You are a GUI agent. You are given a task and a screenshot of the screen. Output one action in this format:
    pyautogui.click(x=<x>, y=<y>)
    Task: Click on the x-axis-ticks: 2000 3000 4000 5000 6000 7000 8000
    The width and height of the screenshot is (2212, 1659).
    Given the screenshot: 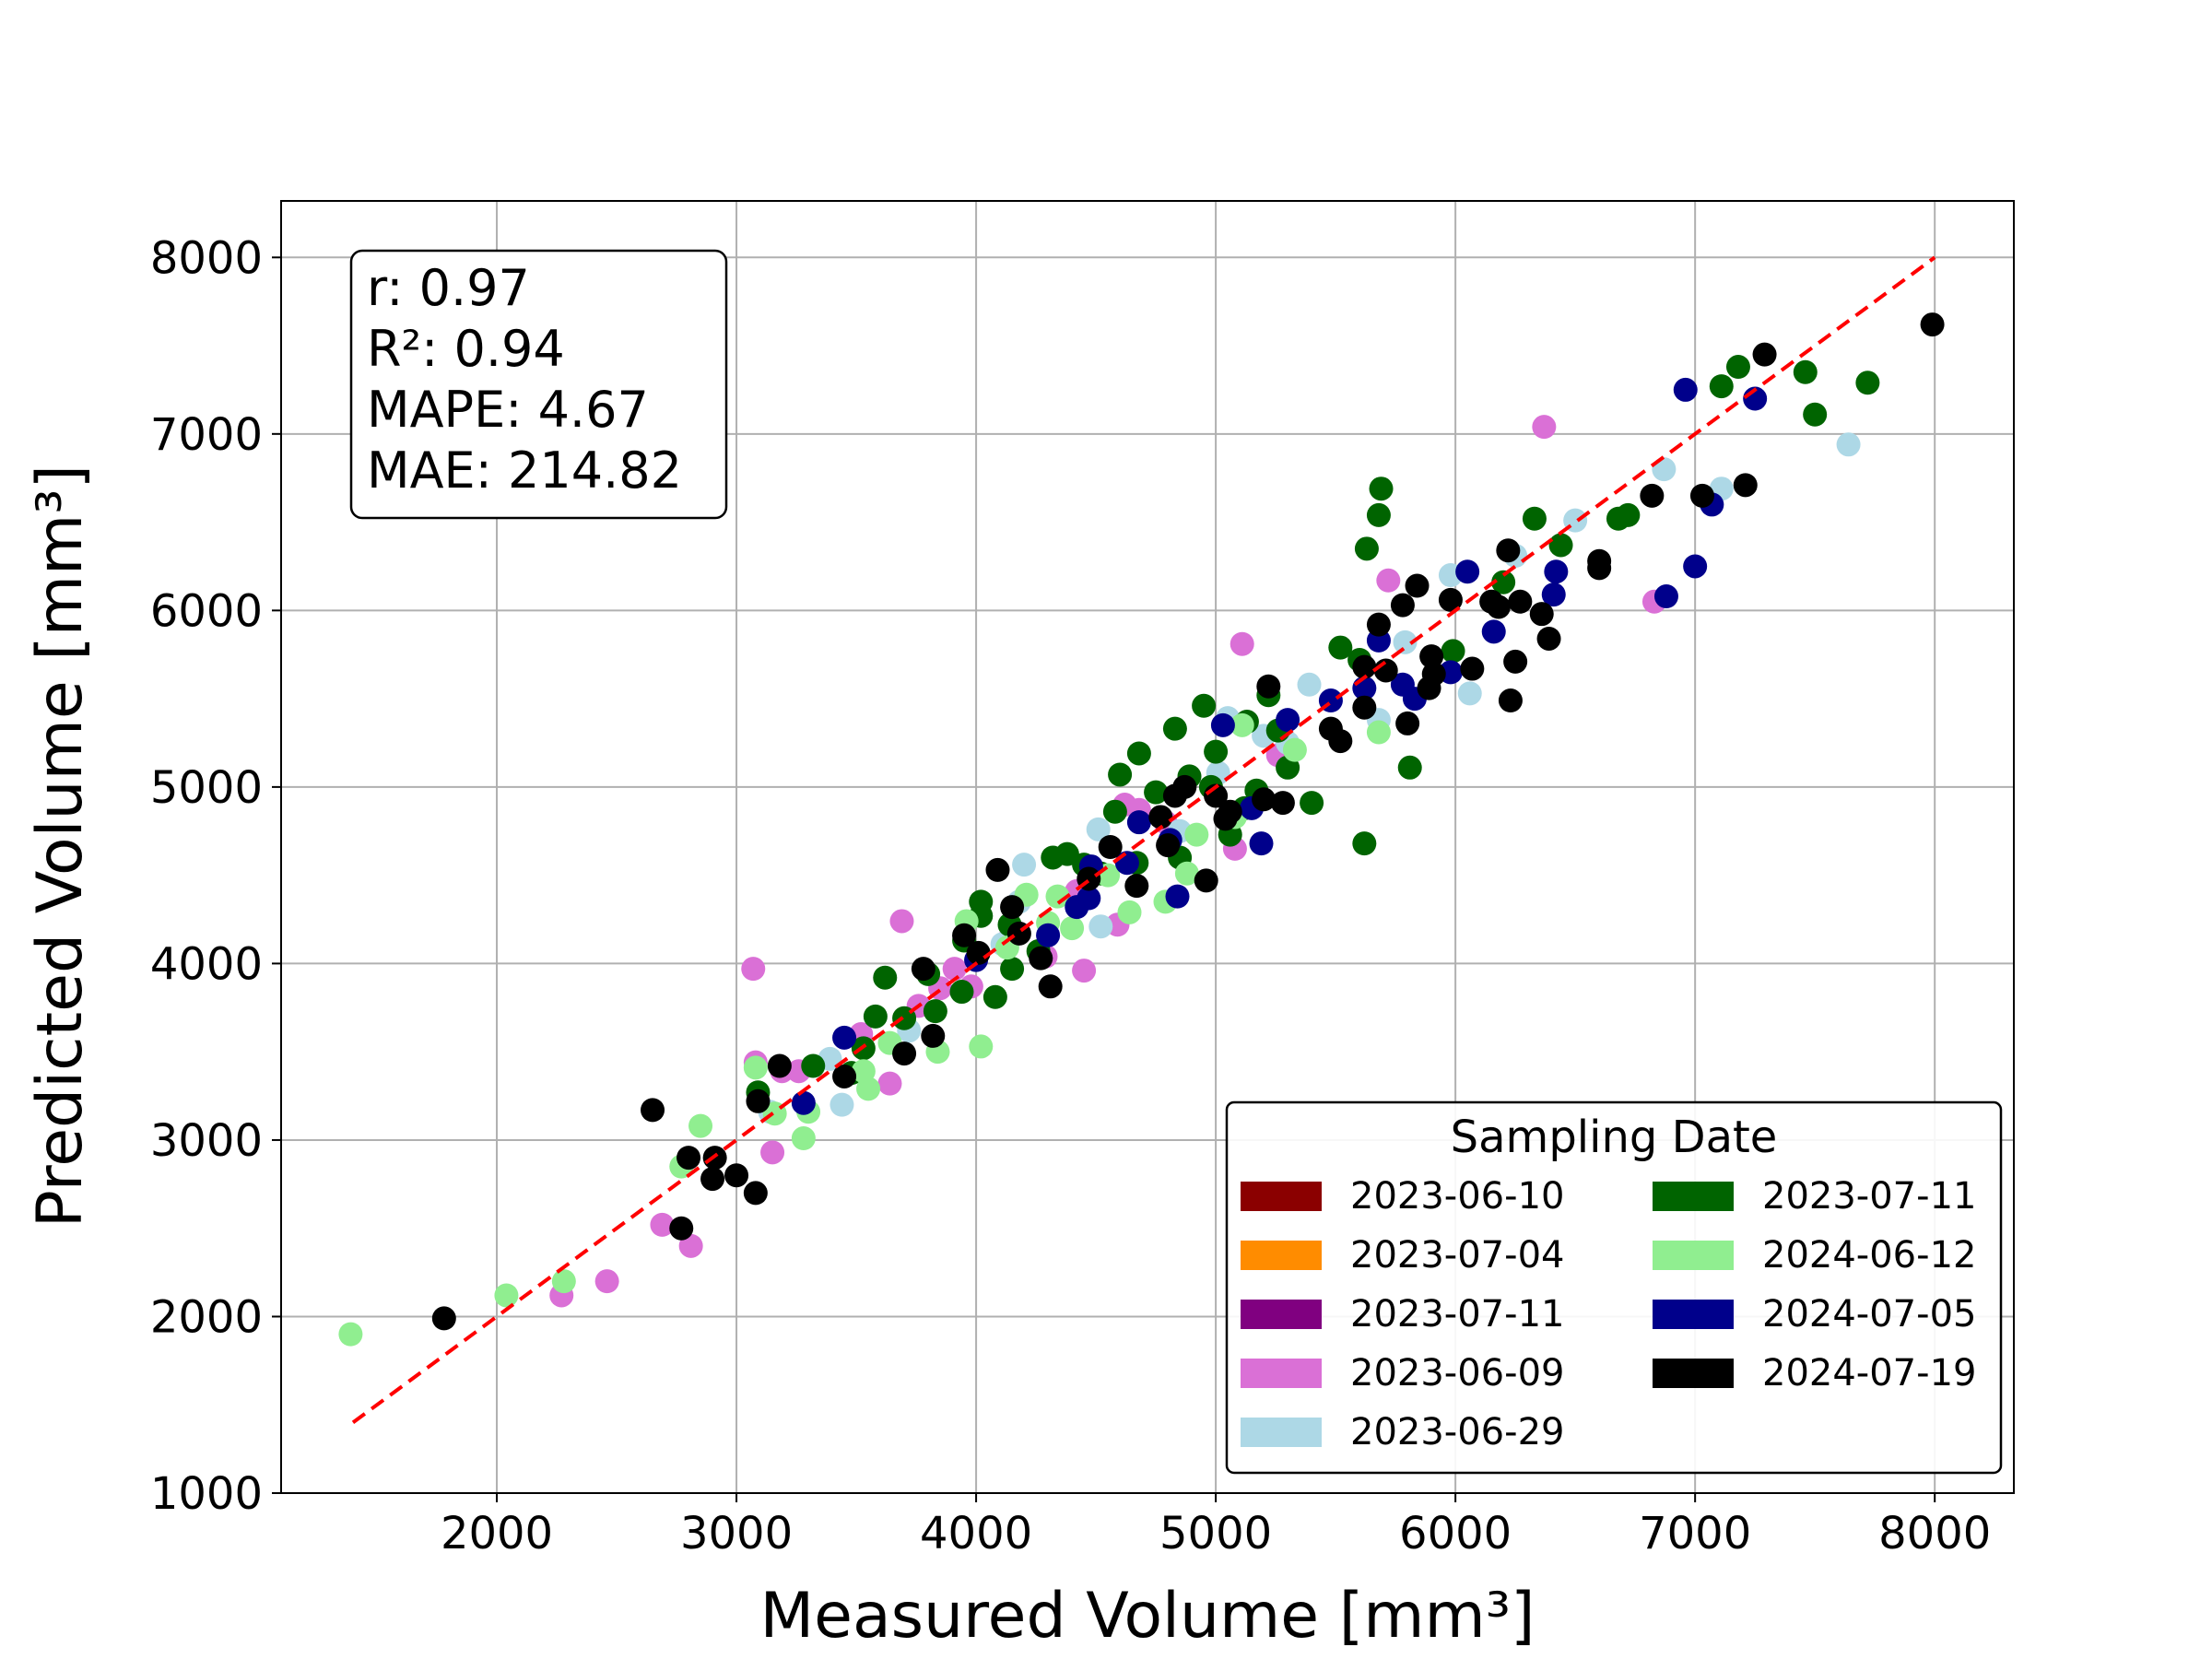 What is the action you would take?
    pyautogui.click(x=1216, y=1526)
    